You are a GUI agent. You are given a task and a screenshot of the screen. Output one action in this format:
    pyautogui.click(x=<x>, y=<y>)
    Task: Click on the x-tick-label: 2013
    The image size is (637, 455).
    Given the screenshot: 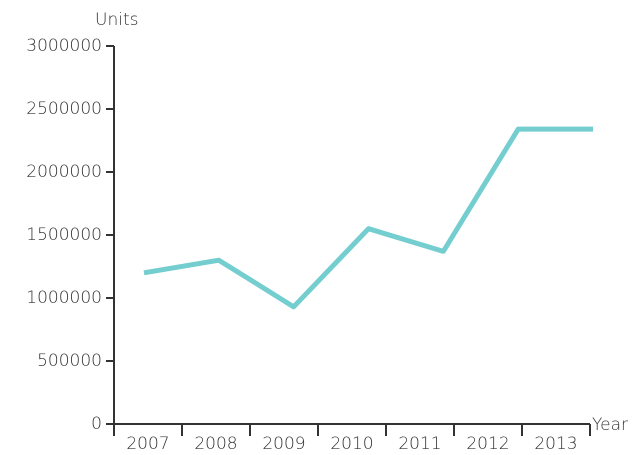 What is the action you would take?
    pyautogui.click(x=555, y=444)
    